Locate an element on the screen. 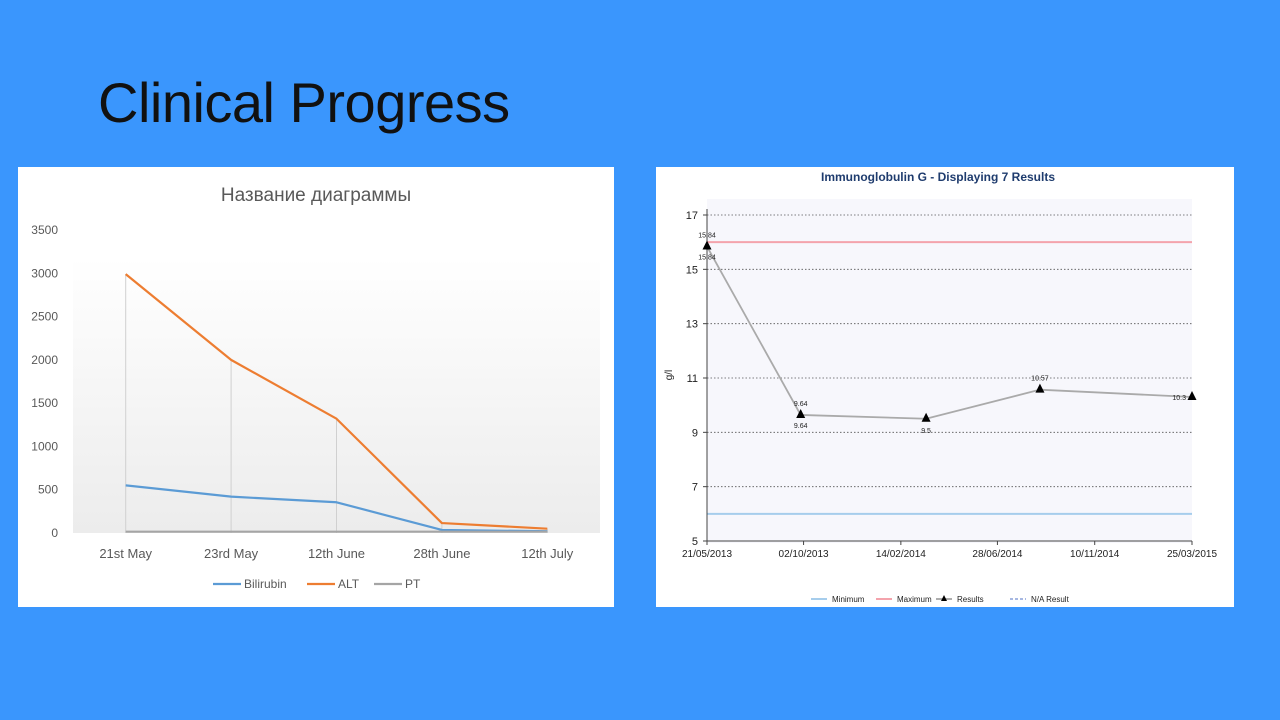 The height and width of the screenshot is (720, 1280). y-tick-label: 17 is located at coordinates (692, 216).